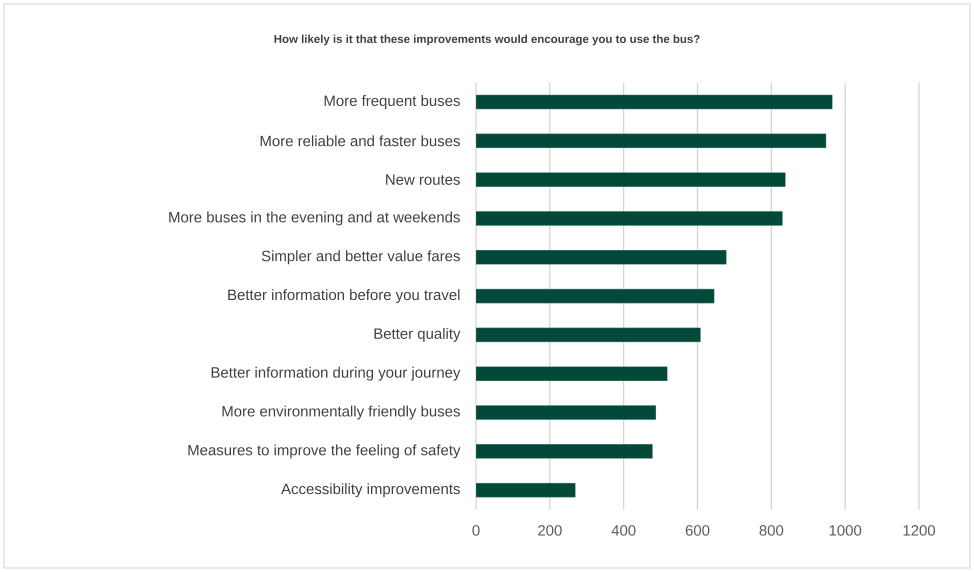 The image size is (974, 572). What do you see at coordinates (624, 530) in the screenshot?
I see `x-tick-label: 400` at bounding box center [624, 530].